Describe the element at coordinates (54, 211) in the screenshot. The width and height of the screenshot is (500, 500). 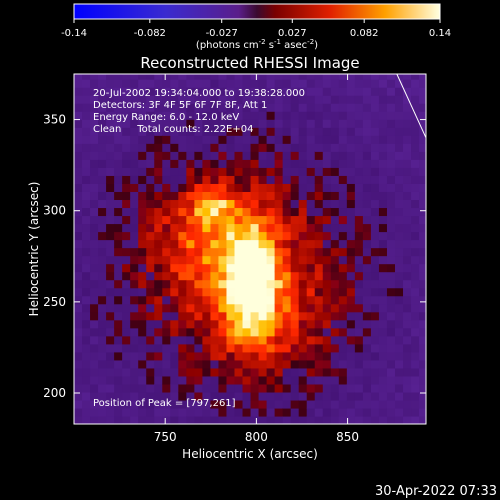
I see `y-tick-label: 300` at that location.